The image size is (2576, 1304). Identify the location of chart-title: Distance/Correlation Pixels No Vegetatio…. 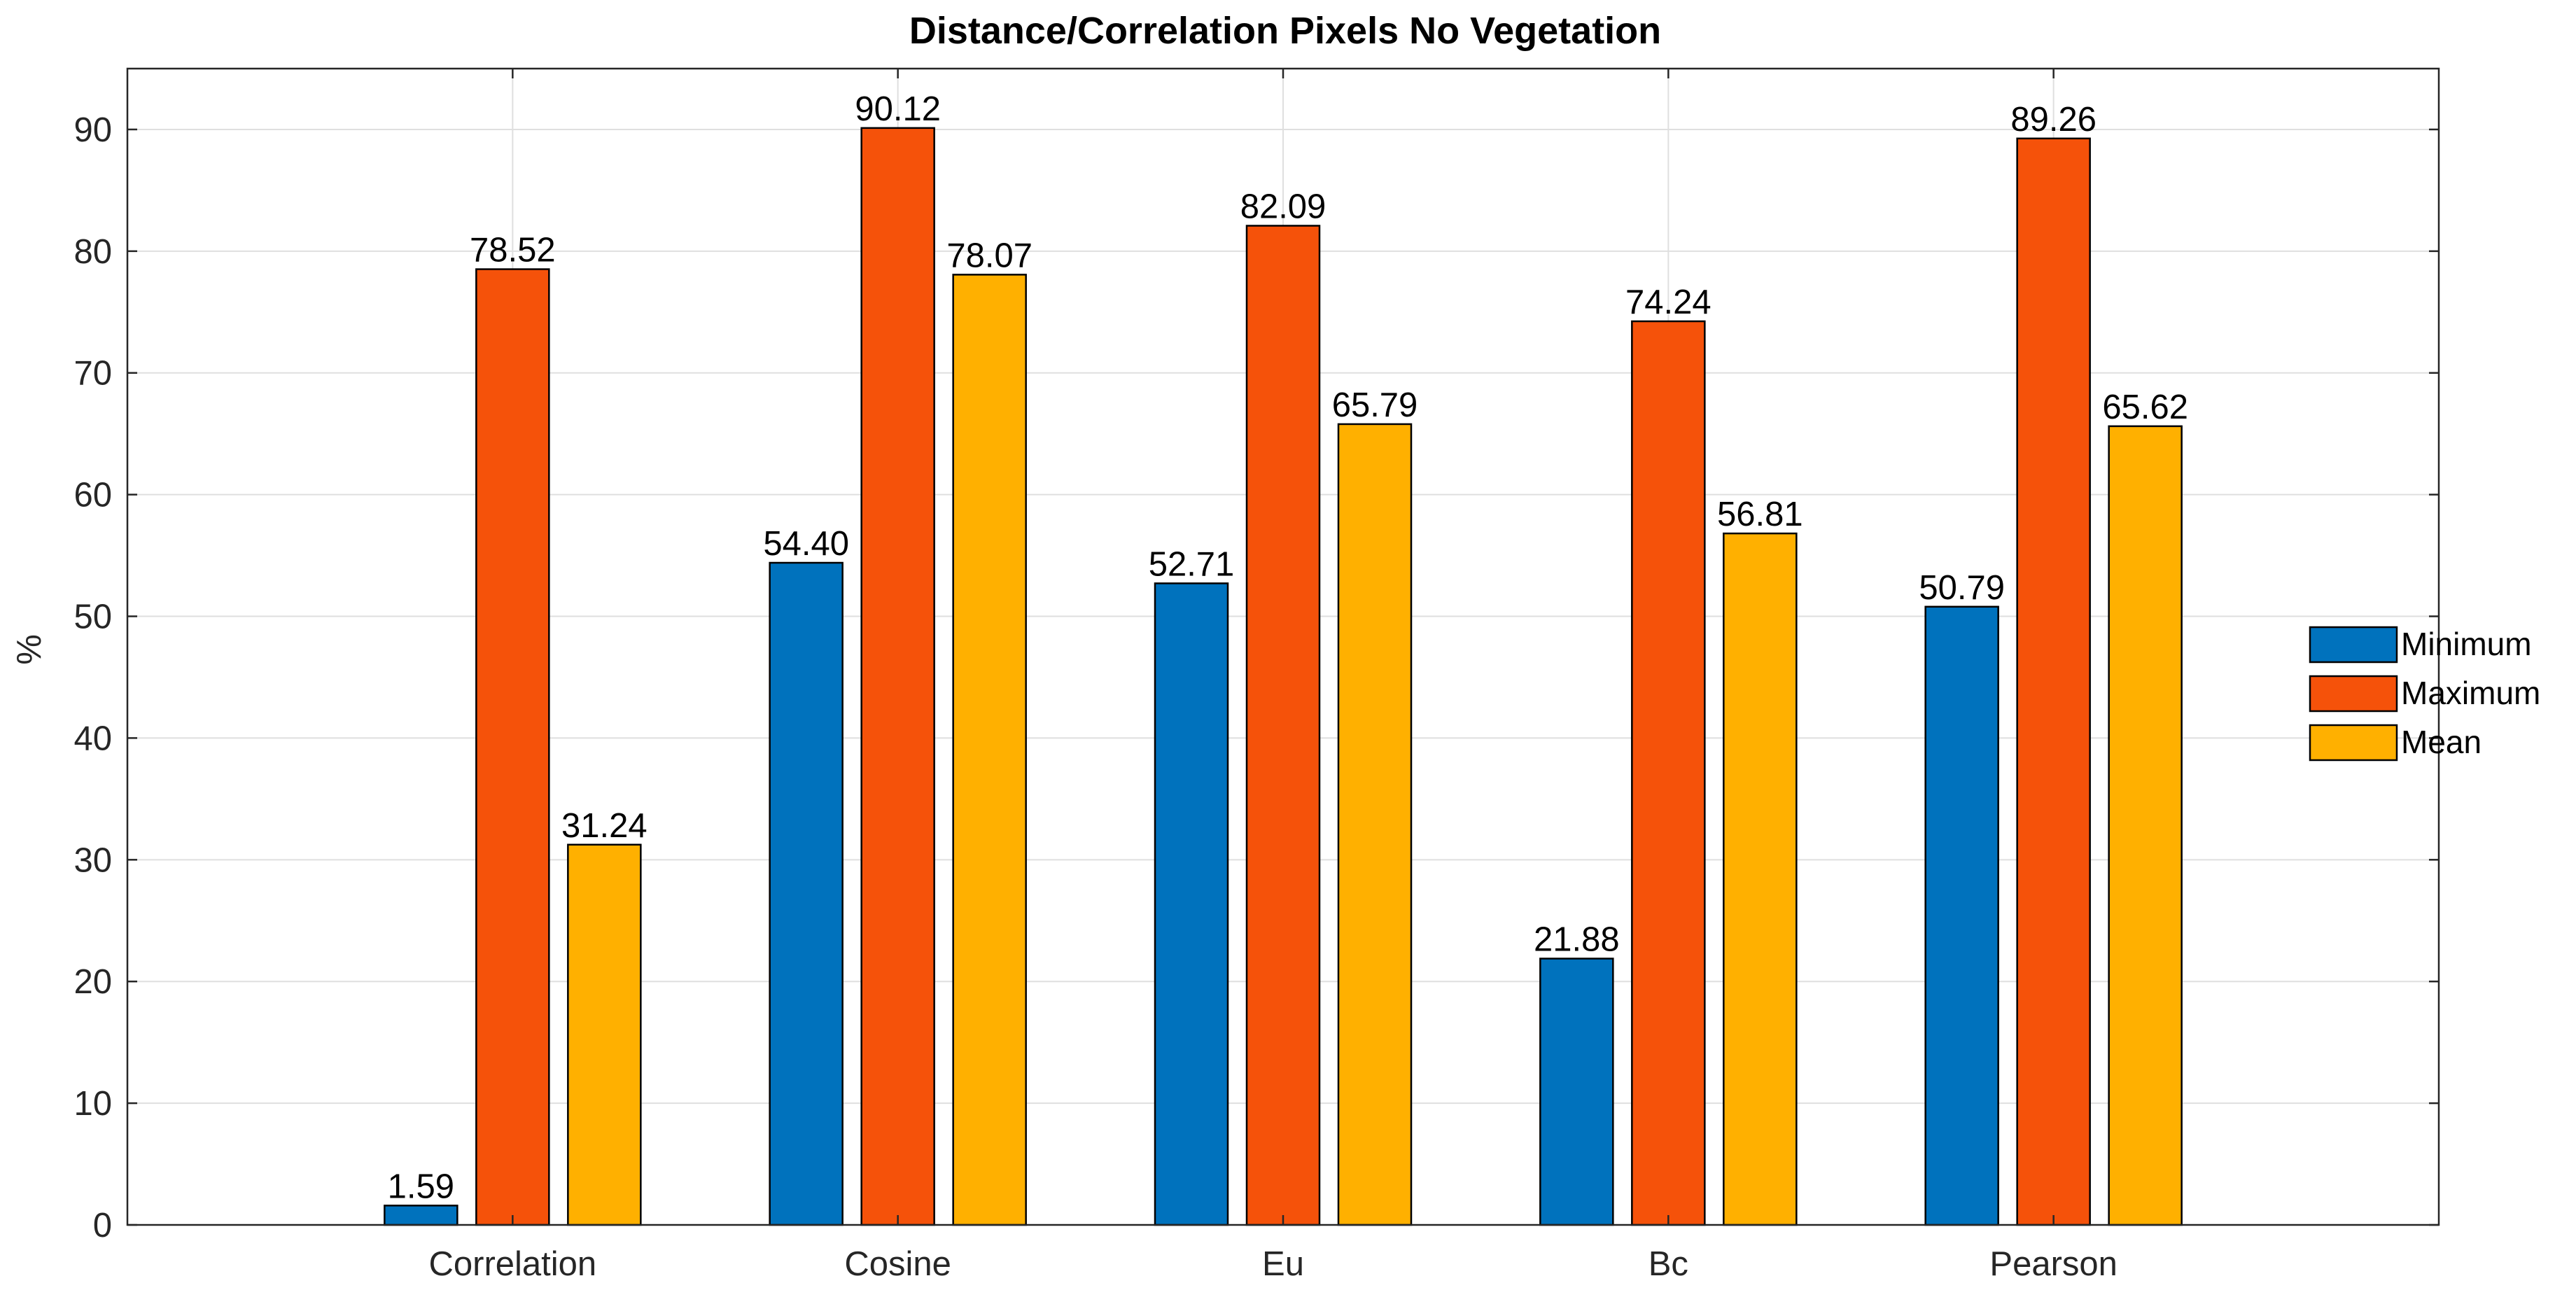
(1285, 31).